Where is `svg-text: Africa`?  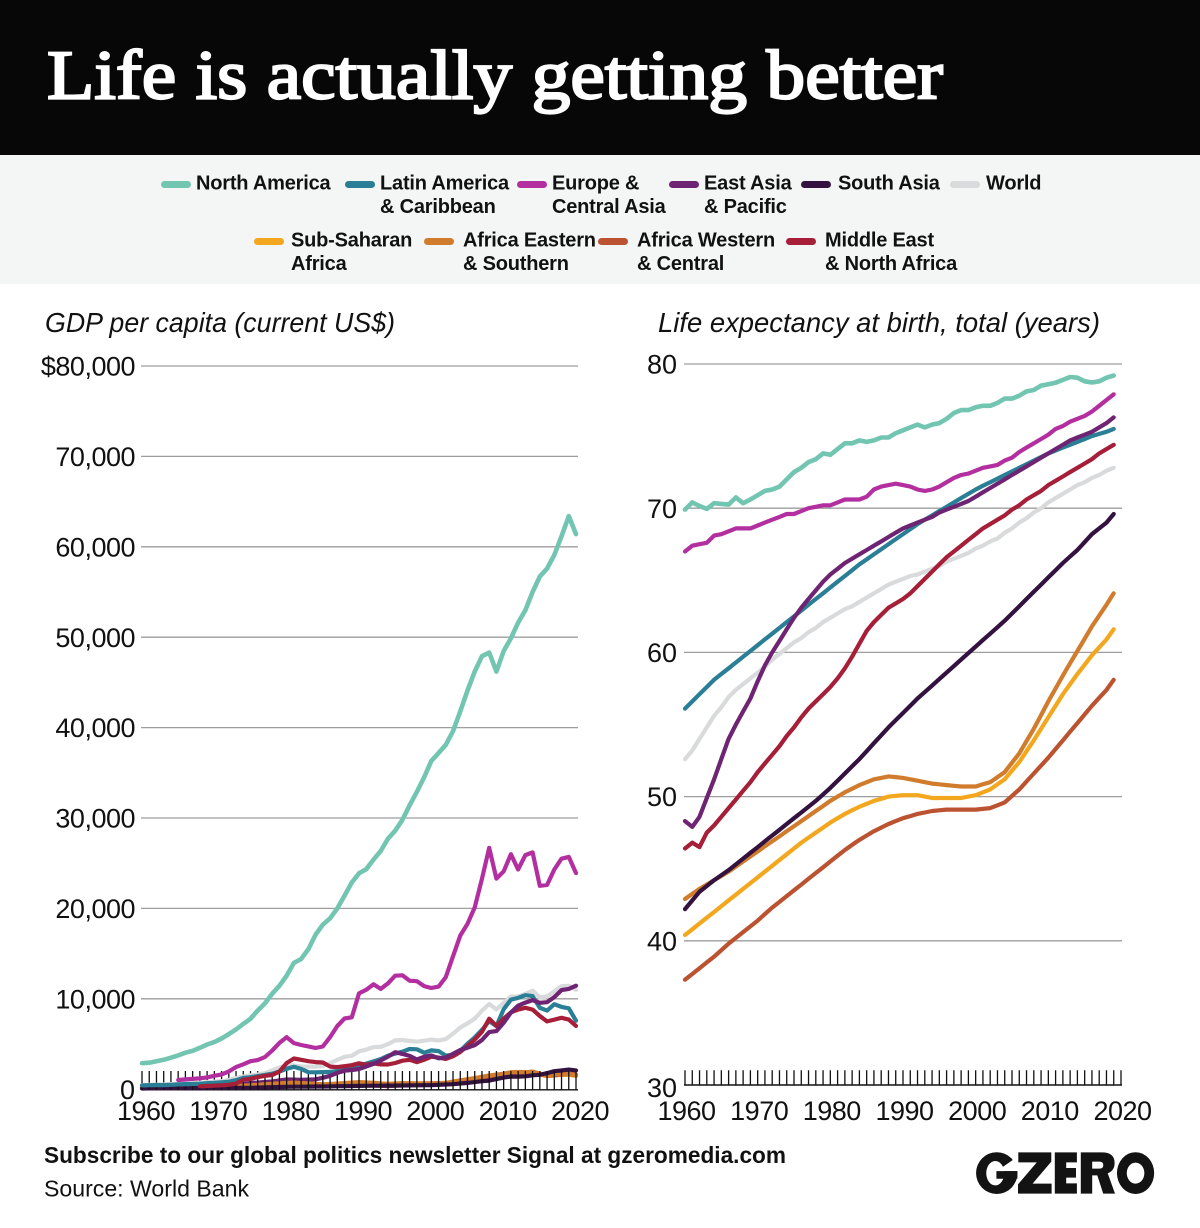
svg-text: Africa is located at coordinates (319, 264).